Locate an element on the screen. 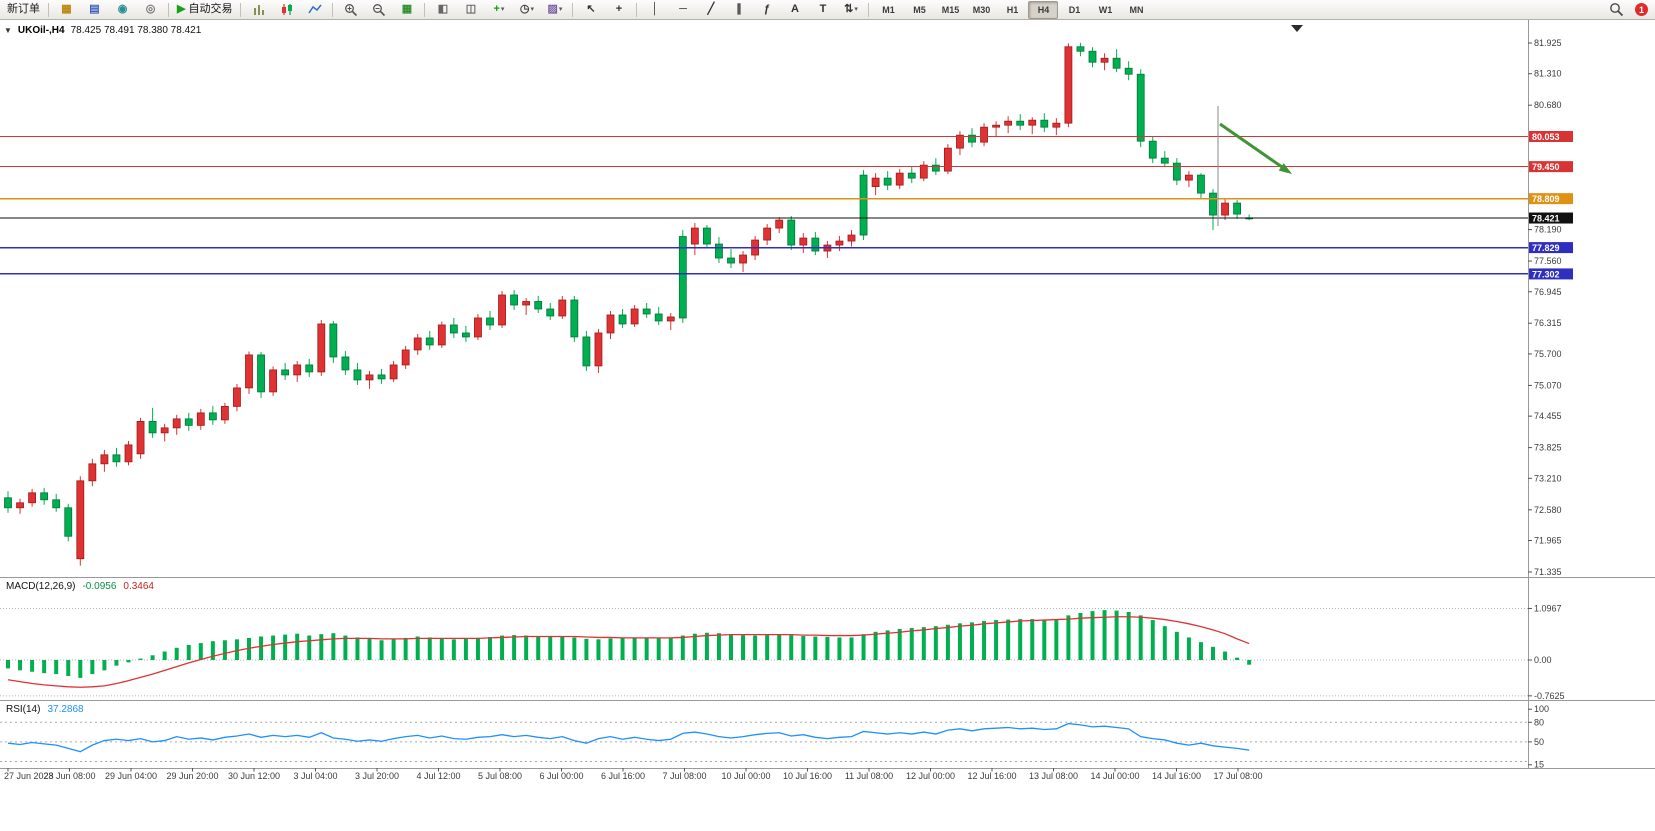 The height and width of the screenshot is (831, 1655). arrows-icon: ⇅ is located at coordinates (849, 9).